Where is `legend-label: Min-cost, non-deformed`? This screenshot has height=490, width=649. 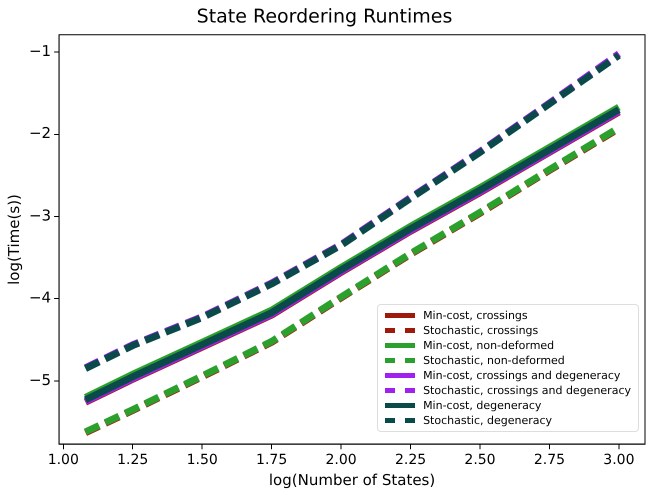
legend-label: Min-cost, non-deformed is located at coordinates (488, 345).